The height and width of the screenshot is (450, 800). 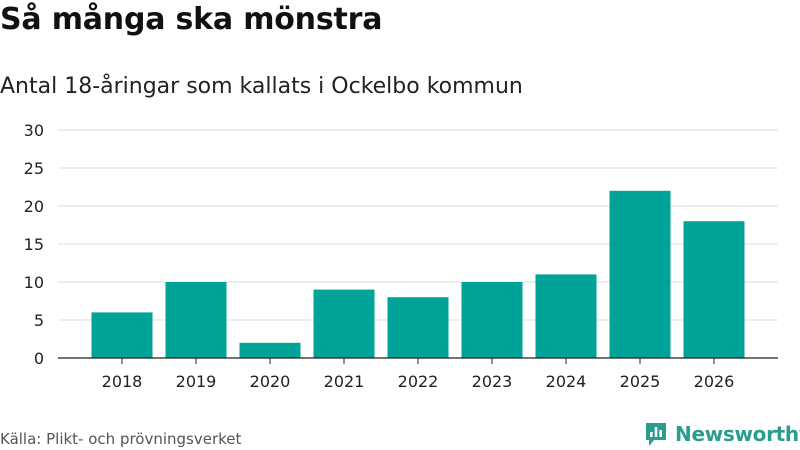 What do you see at coordinates (191, 19) in the screenshot?
I see `chart-title: Så många ska mönstra` at bounding box center [191, 19].